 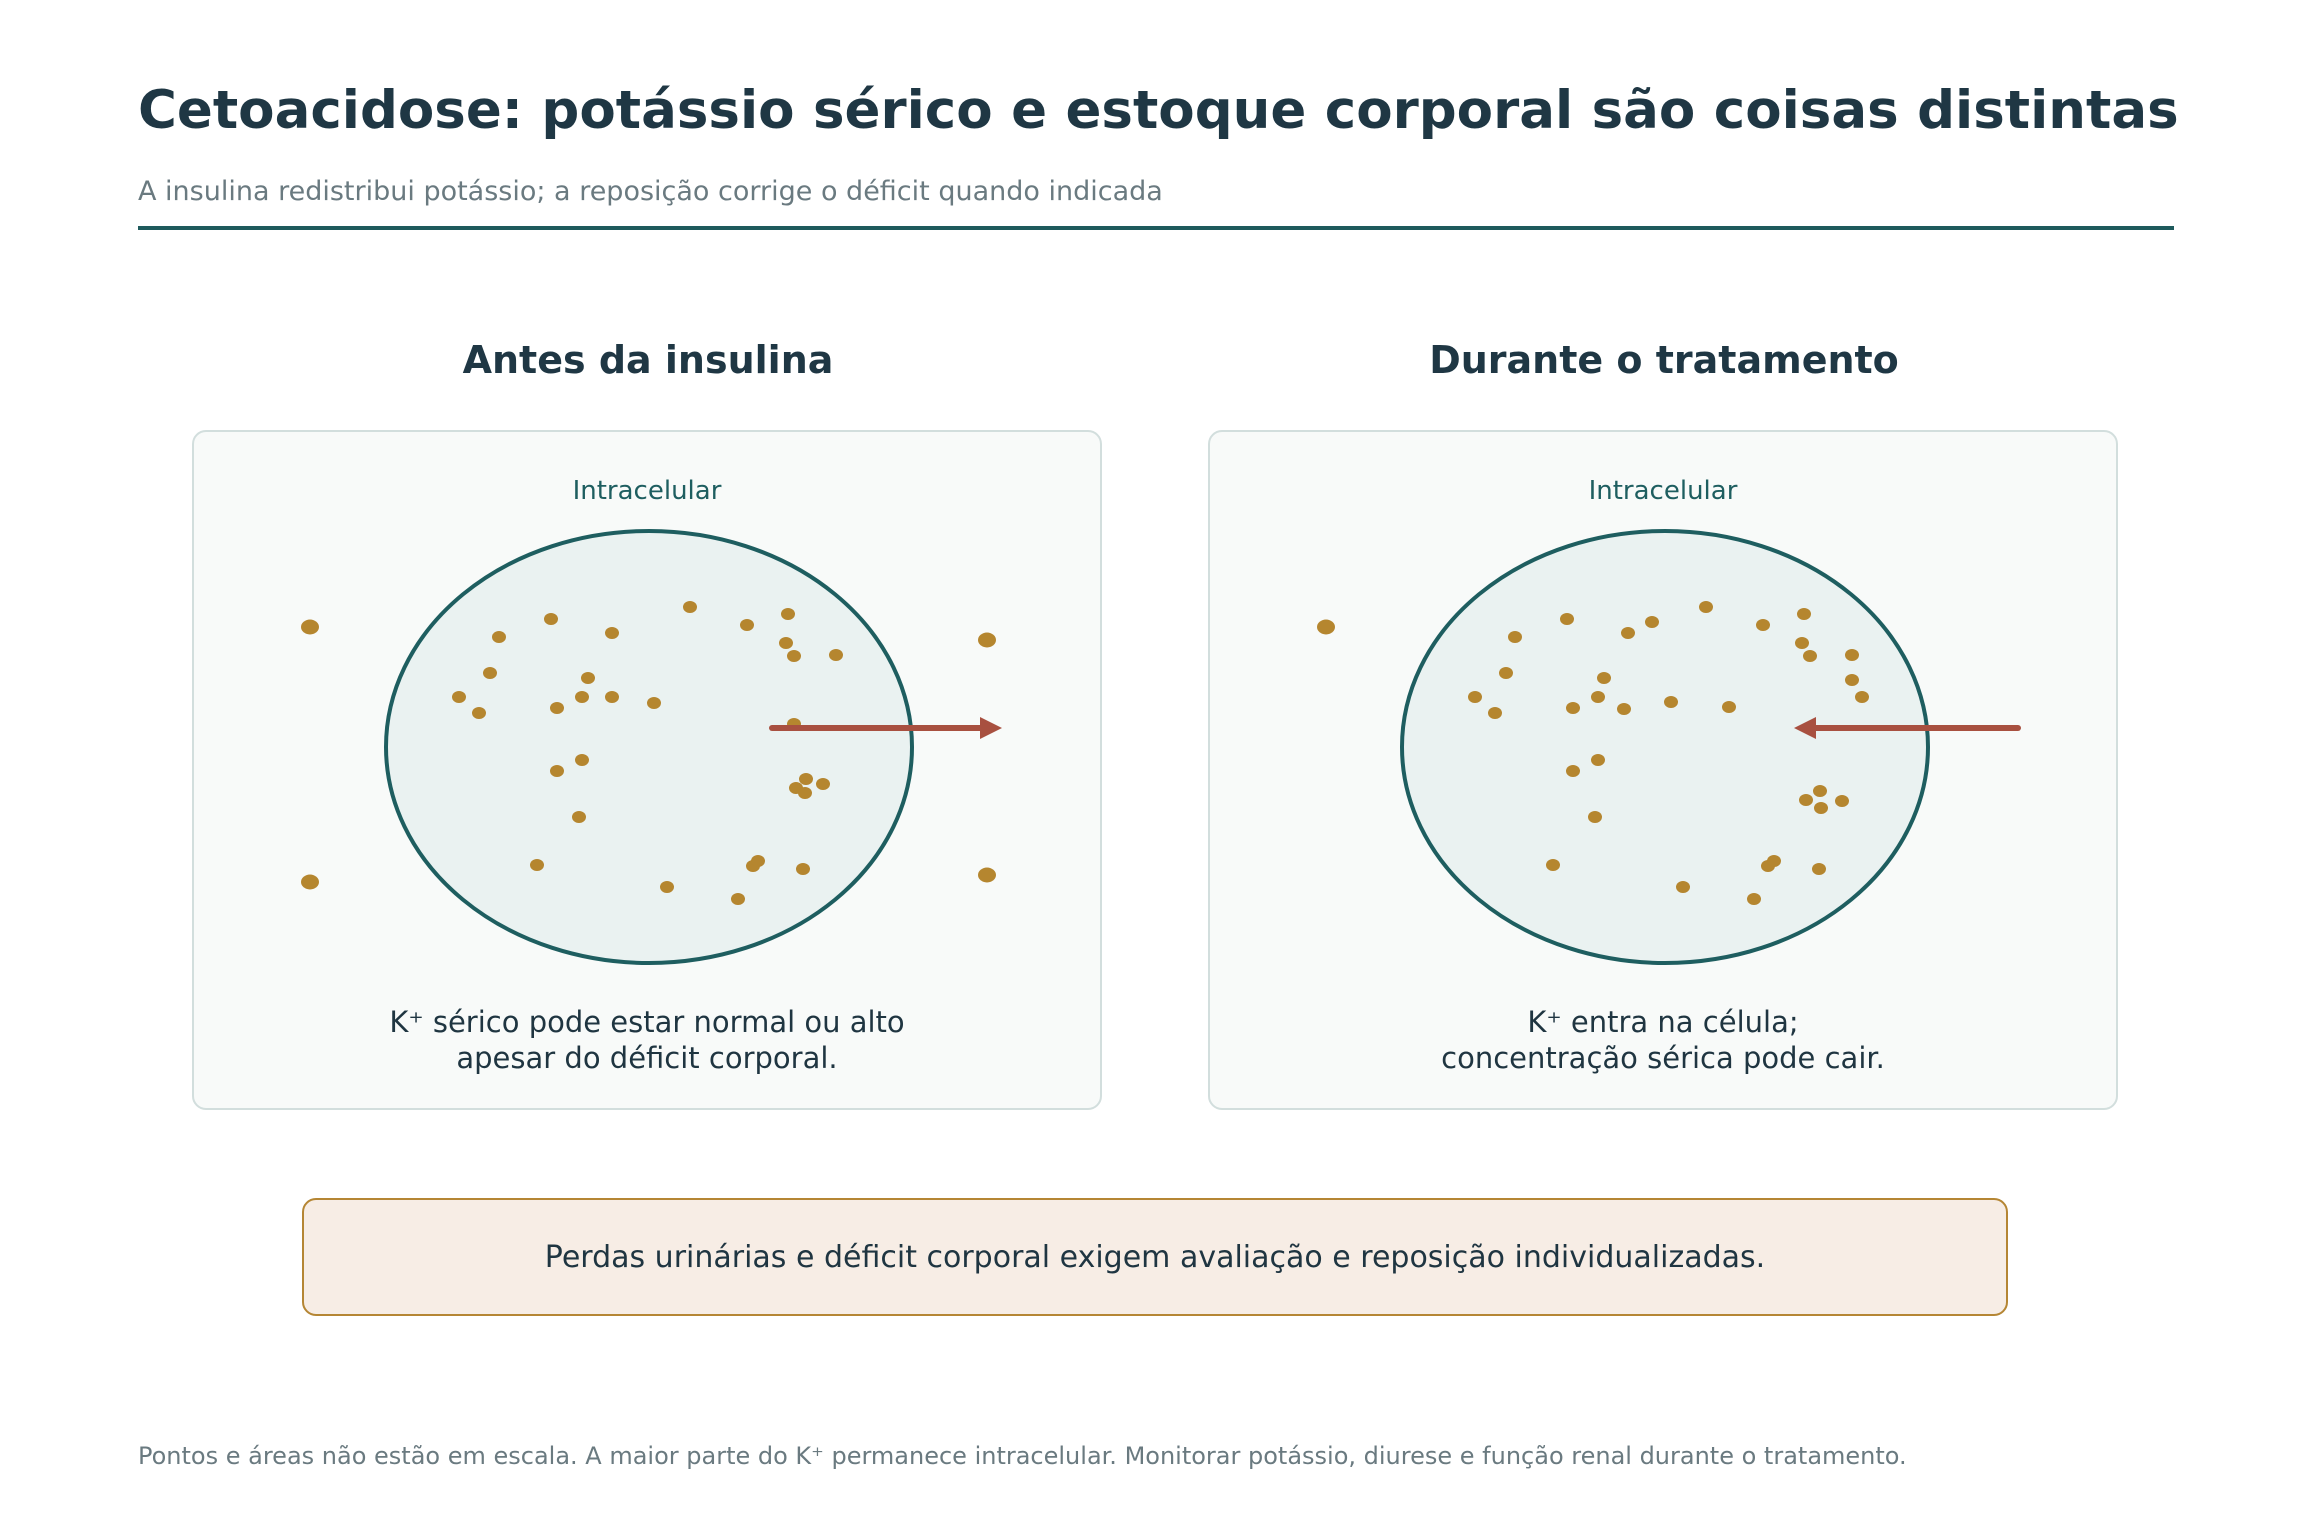 I want to click on title-divider, so click(x=1156, y=228).